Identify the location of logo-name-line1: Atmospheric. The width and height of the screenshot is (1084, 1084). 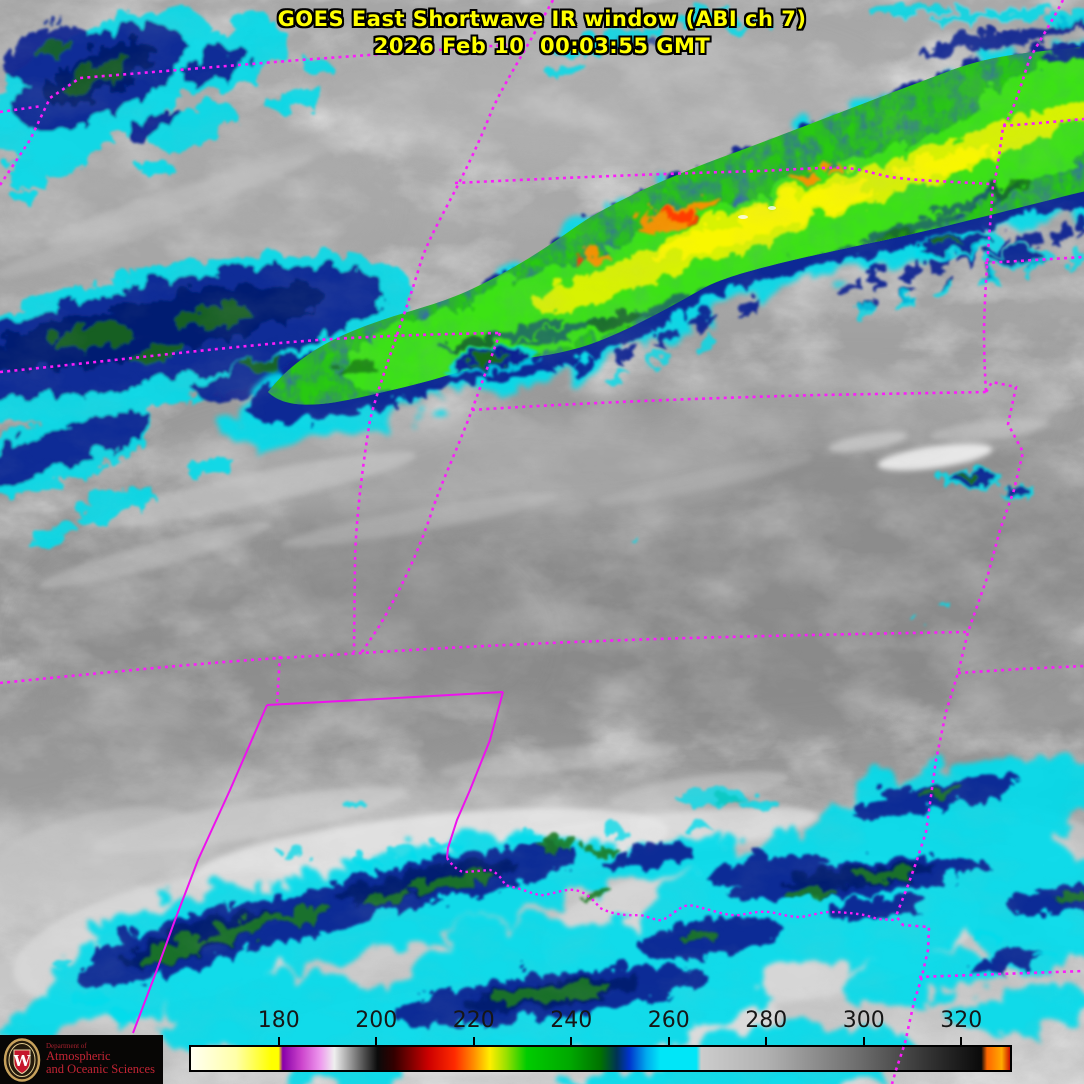
(78, 1056).